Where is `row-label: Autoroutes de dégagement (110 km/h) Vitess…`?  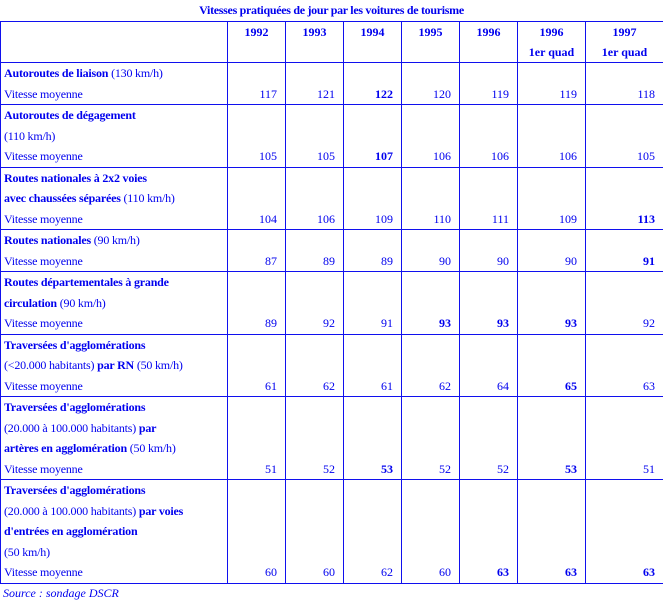
row-label: Autoroutes de dégagement (110 km/h) Vitess… is located at coordinates (114, 136).